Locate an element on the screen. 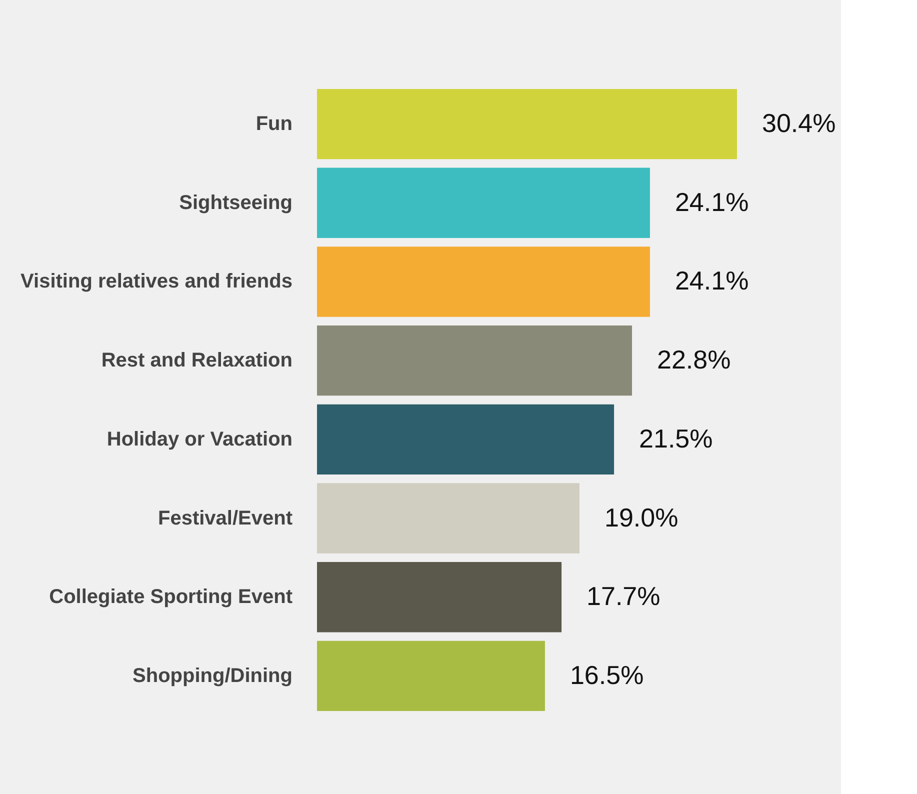 This screenshot has width=917, height=794. y-tick-label: Shopping/Dining is located at coordinates (212, 675).